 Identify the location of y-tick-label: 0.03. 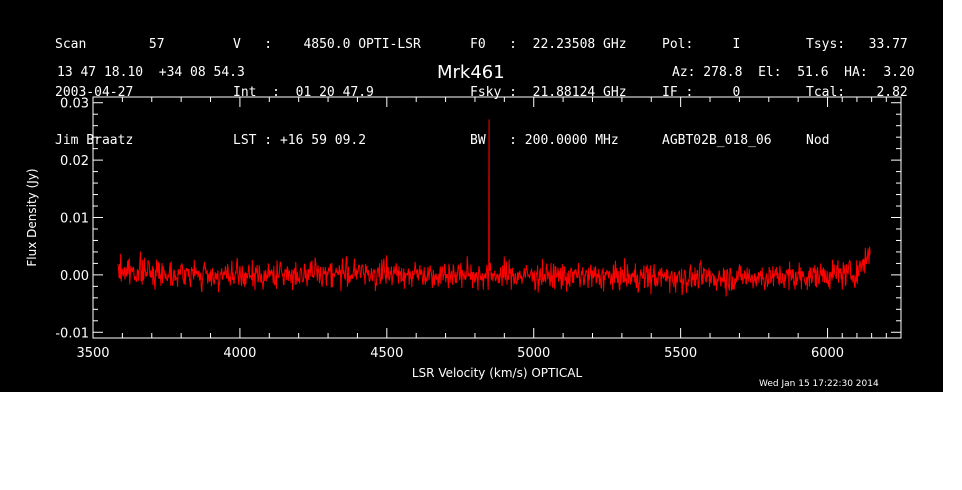
(74, 104).